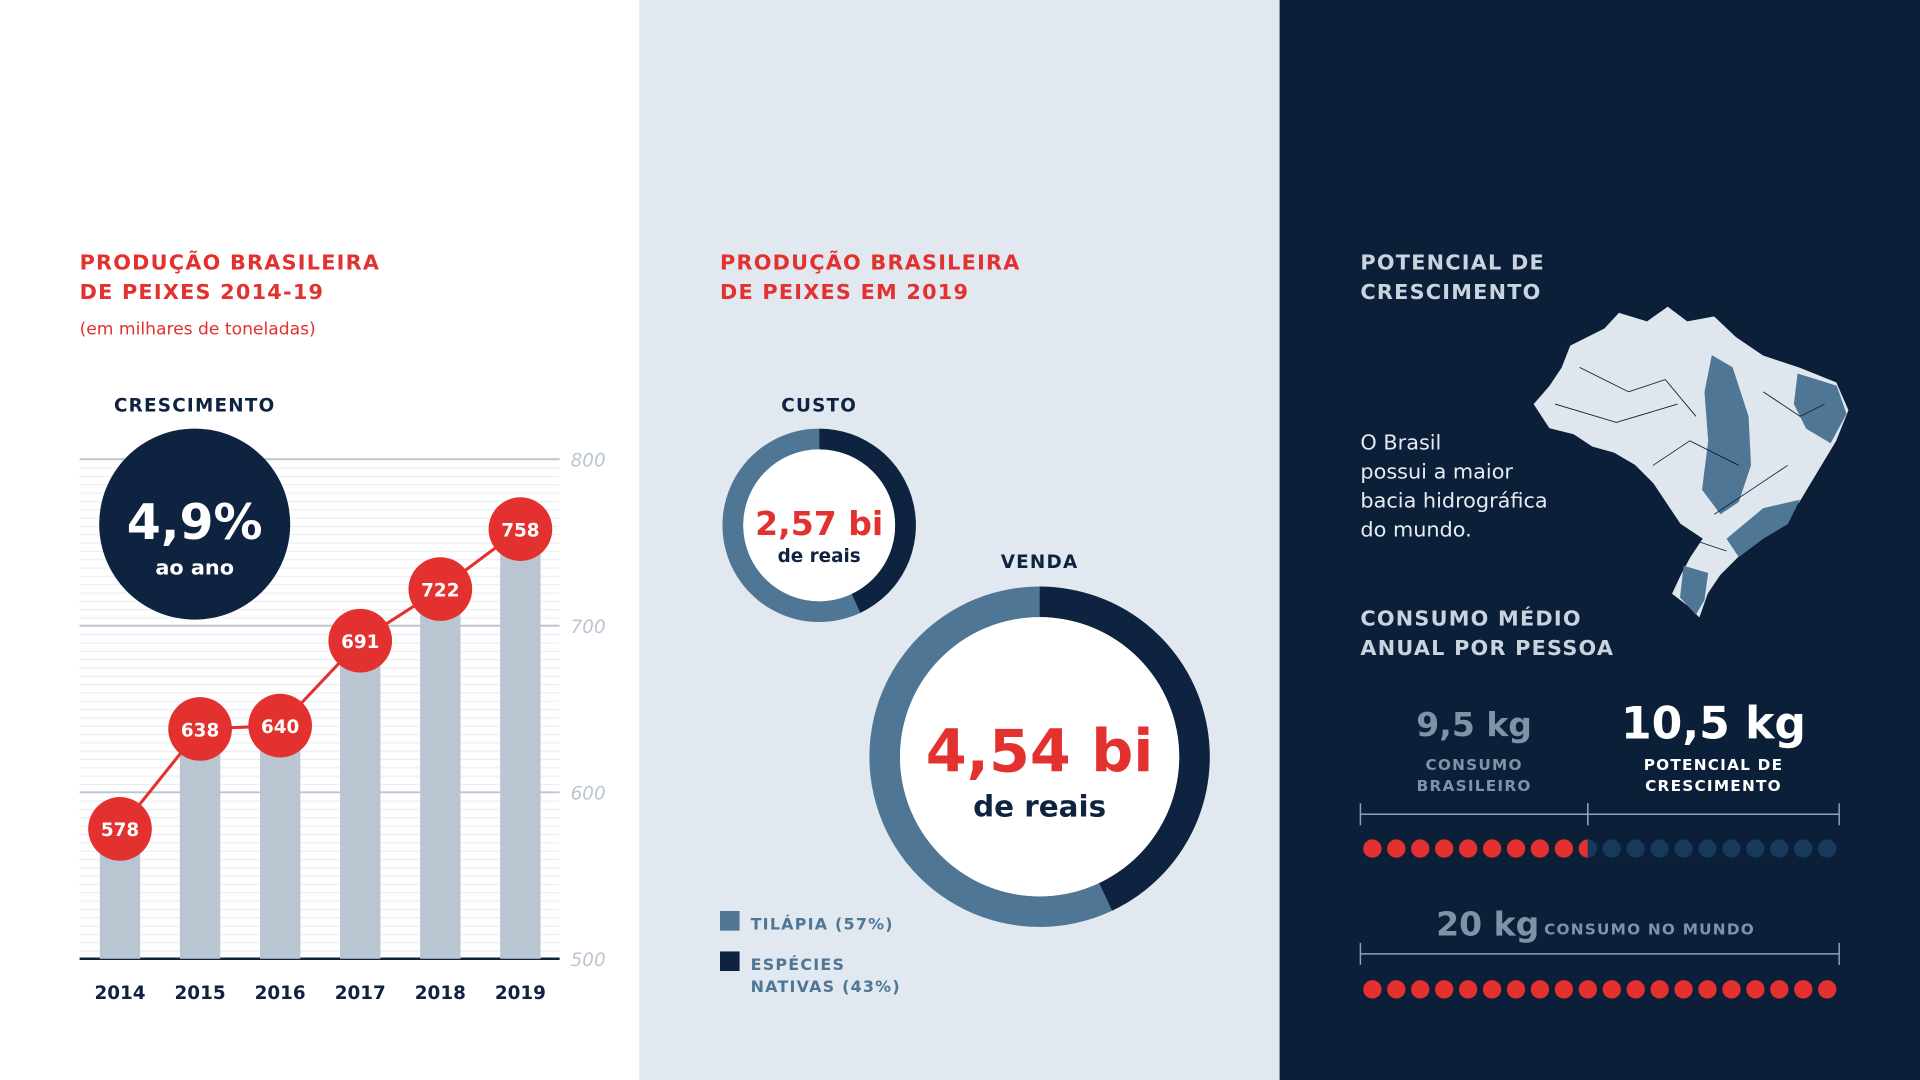 The height and width of the screenshot is (1080, 1920). What do you see at coordinates (588, 794) in the screenshot?
I see `y-tick-label: 600` at bounding box center [588, 794].